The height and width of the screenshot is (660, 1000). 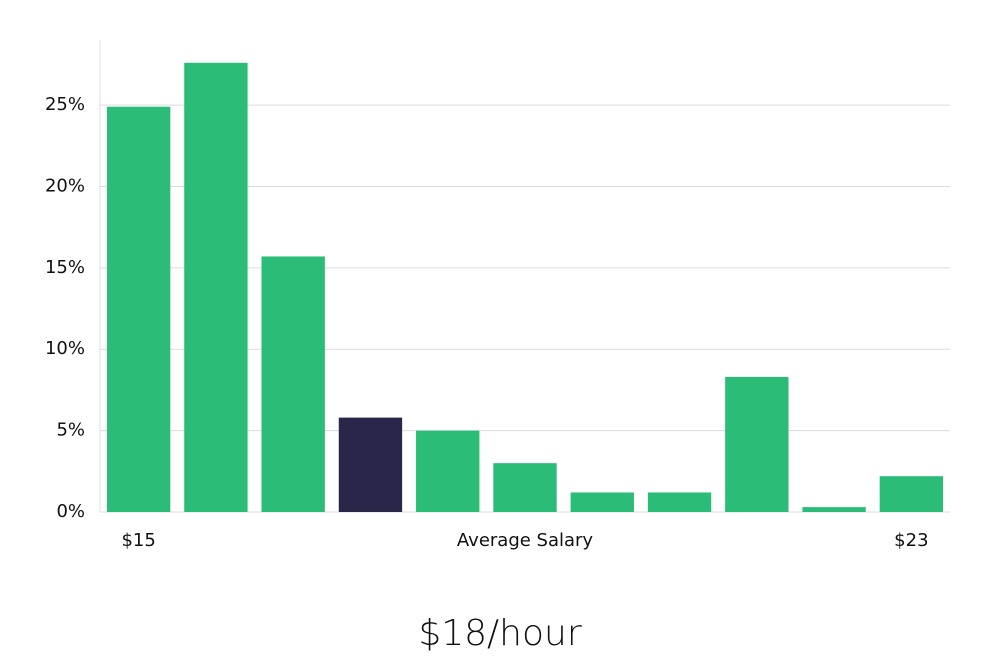 I want to click on x-tick-label: $15, so click(x=138, y=540).